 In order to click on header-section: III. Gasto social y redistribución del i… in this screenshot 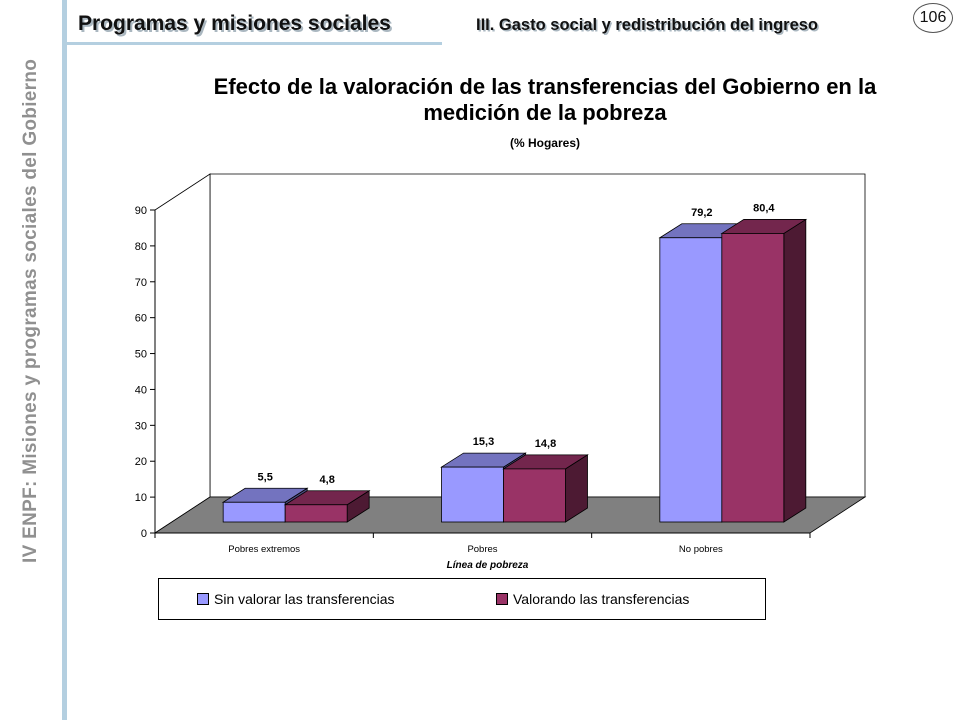, I will do `click(647, 25)`.